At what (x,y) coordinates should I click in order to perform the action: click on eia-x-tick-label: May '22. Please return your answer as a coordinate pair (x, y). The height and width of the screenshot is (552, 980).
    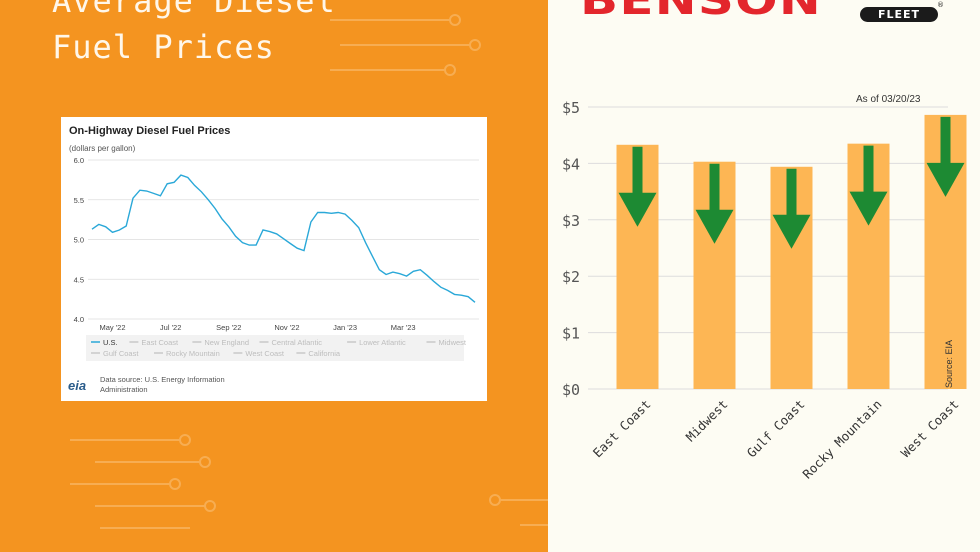
    Looking at the image, I should click on (113, 327).